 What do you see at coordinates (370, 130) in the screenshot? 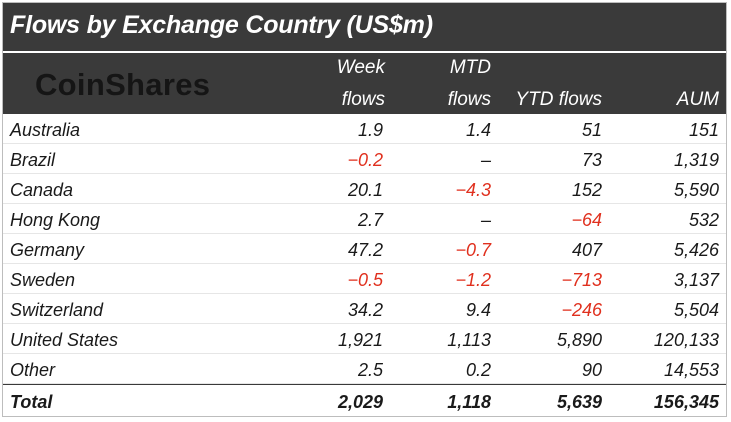
I see `cell-week-flows: 1.9` at bounding box center [370, 130].